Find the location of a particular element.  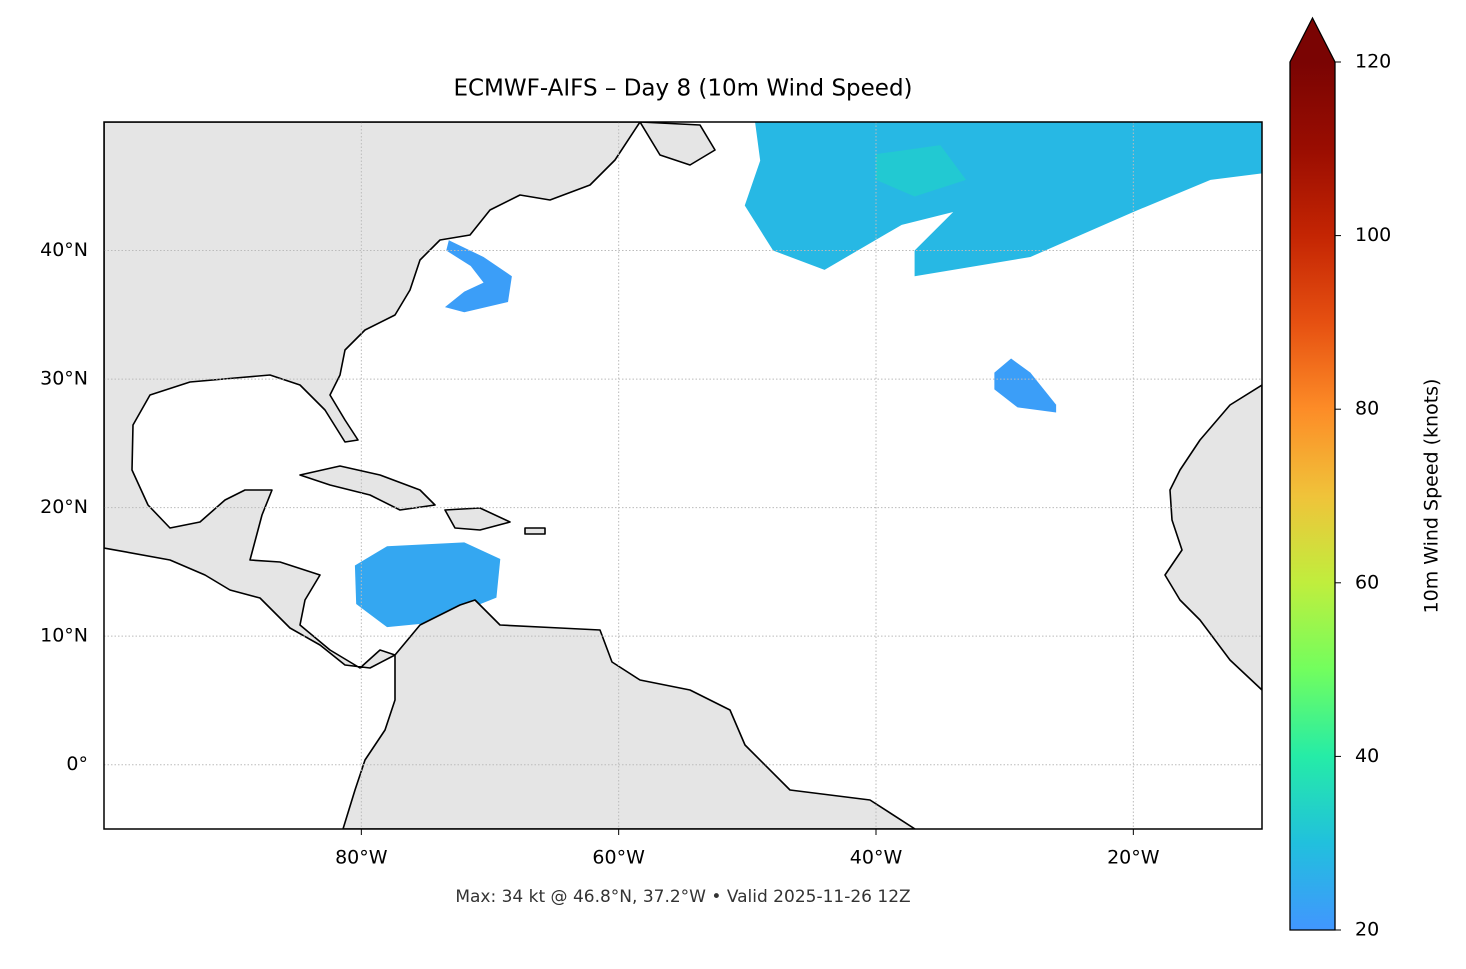

colorbar-body is located at coordinates (1312, 496).